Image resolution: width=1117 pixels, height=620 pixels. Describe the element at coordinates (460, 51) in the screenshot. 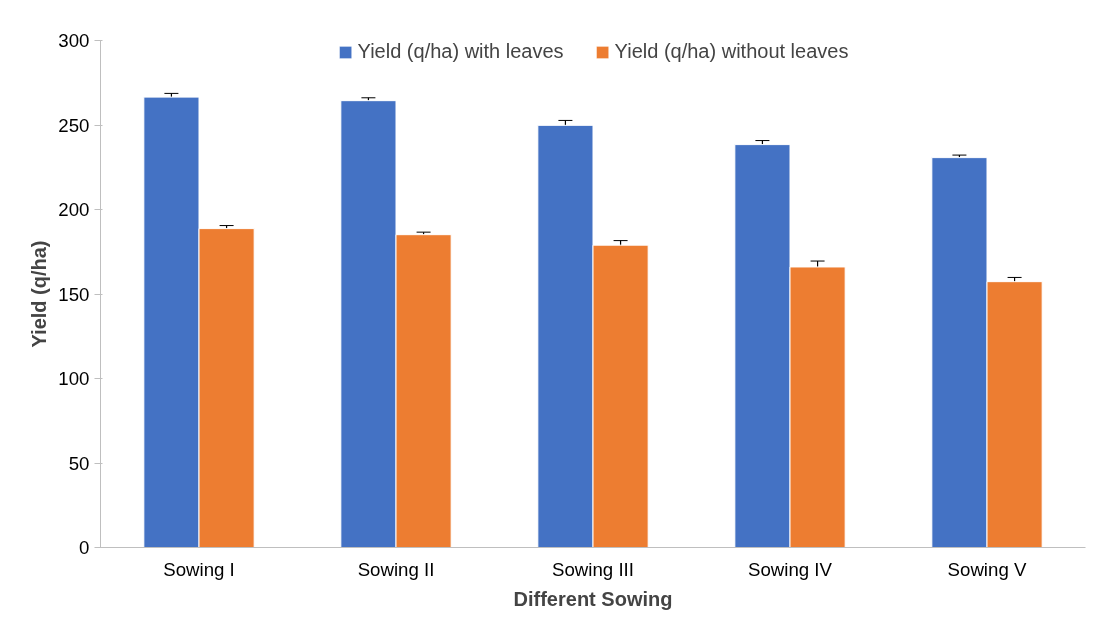

I see `legend-label: Yield (q/ha) with leaves` at that location.